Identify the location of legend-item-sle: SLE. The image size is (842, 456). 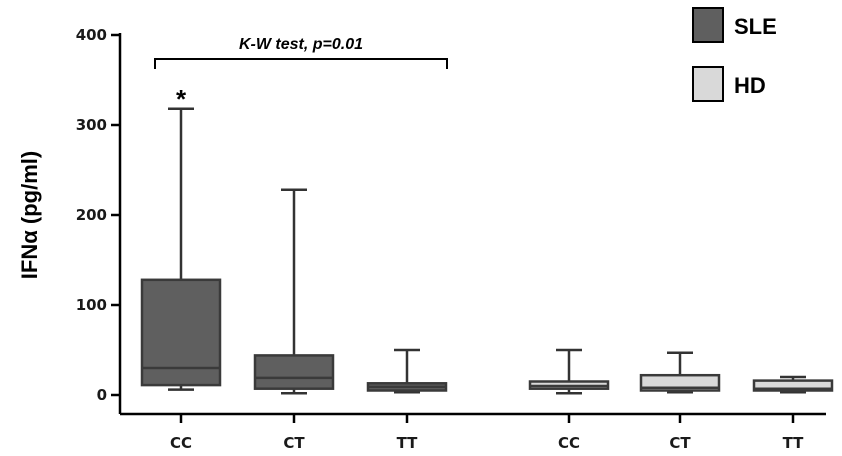
(734, 25).